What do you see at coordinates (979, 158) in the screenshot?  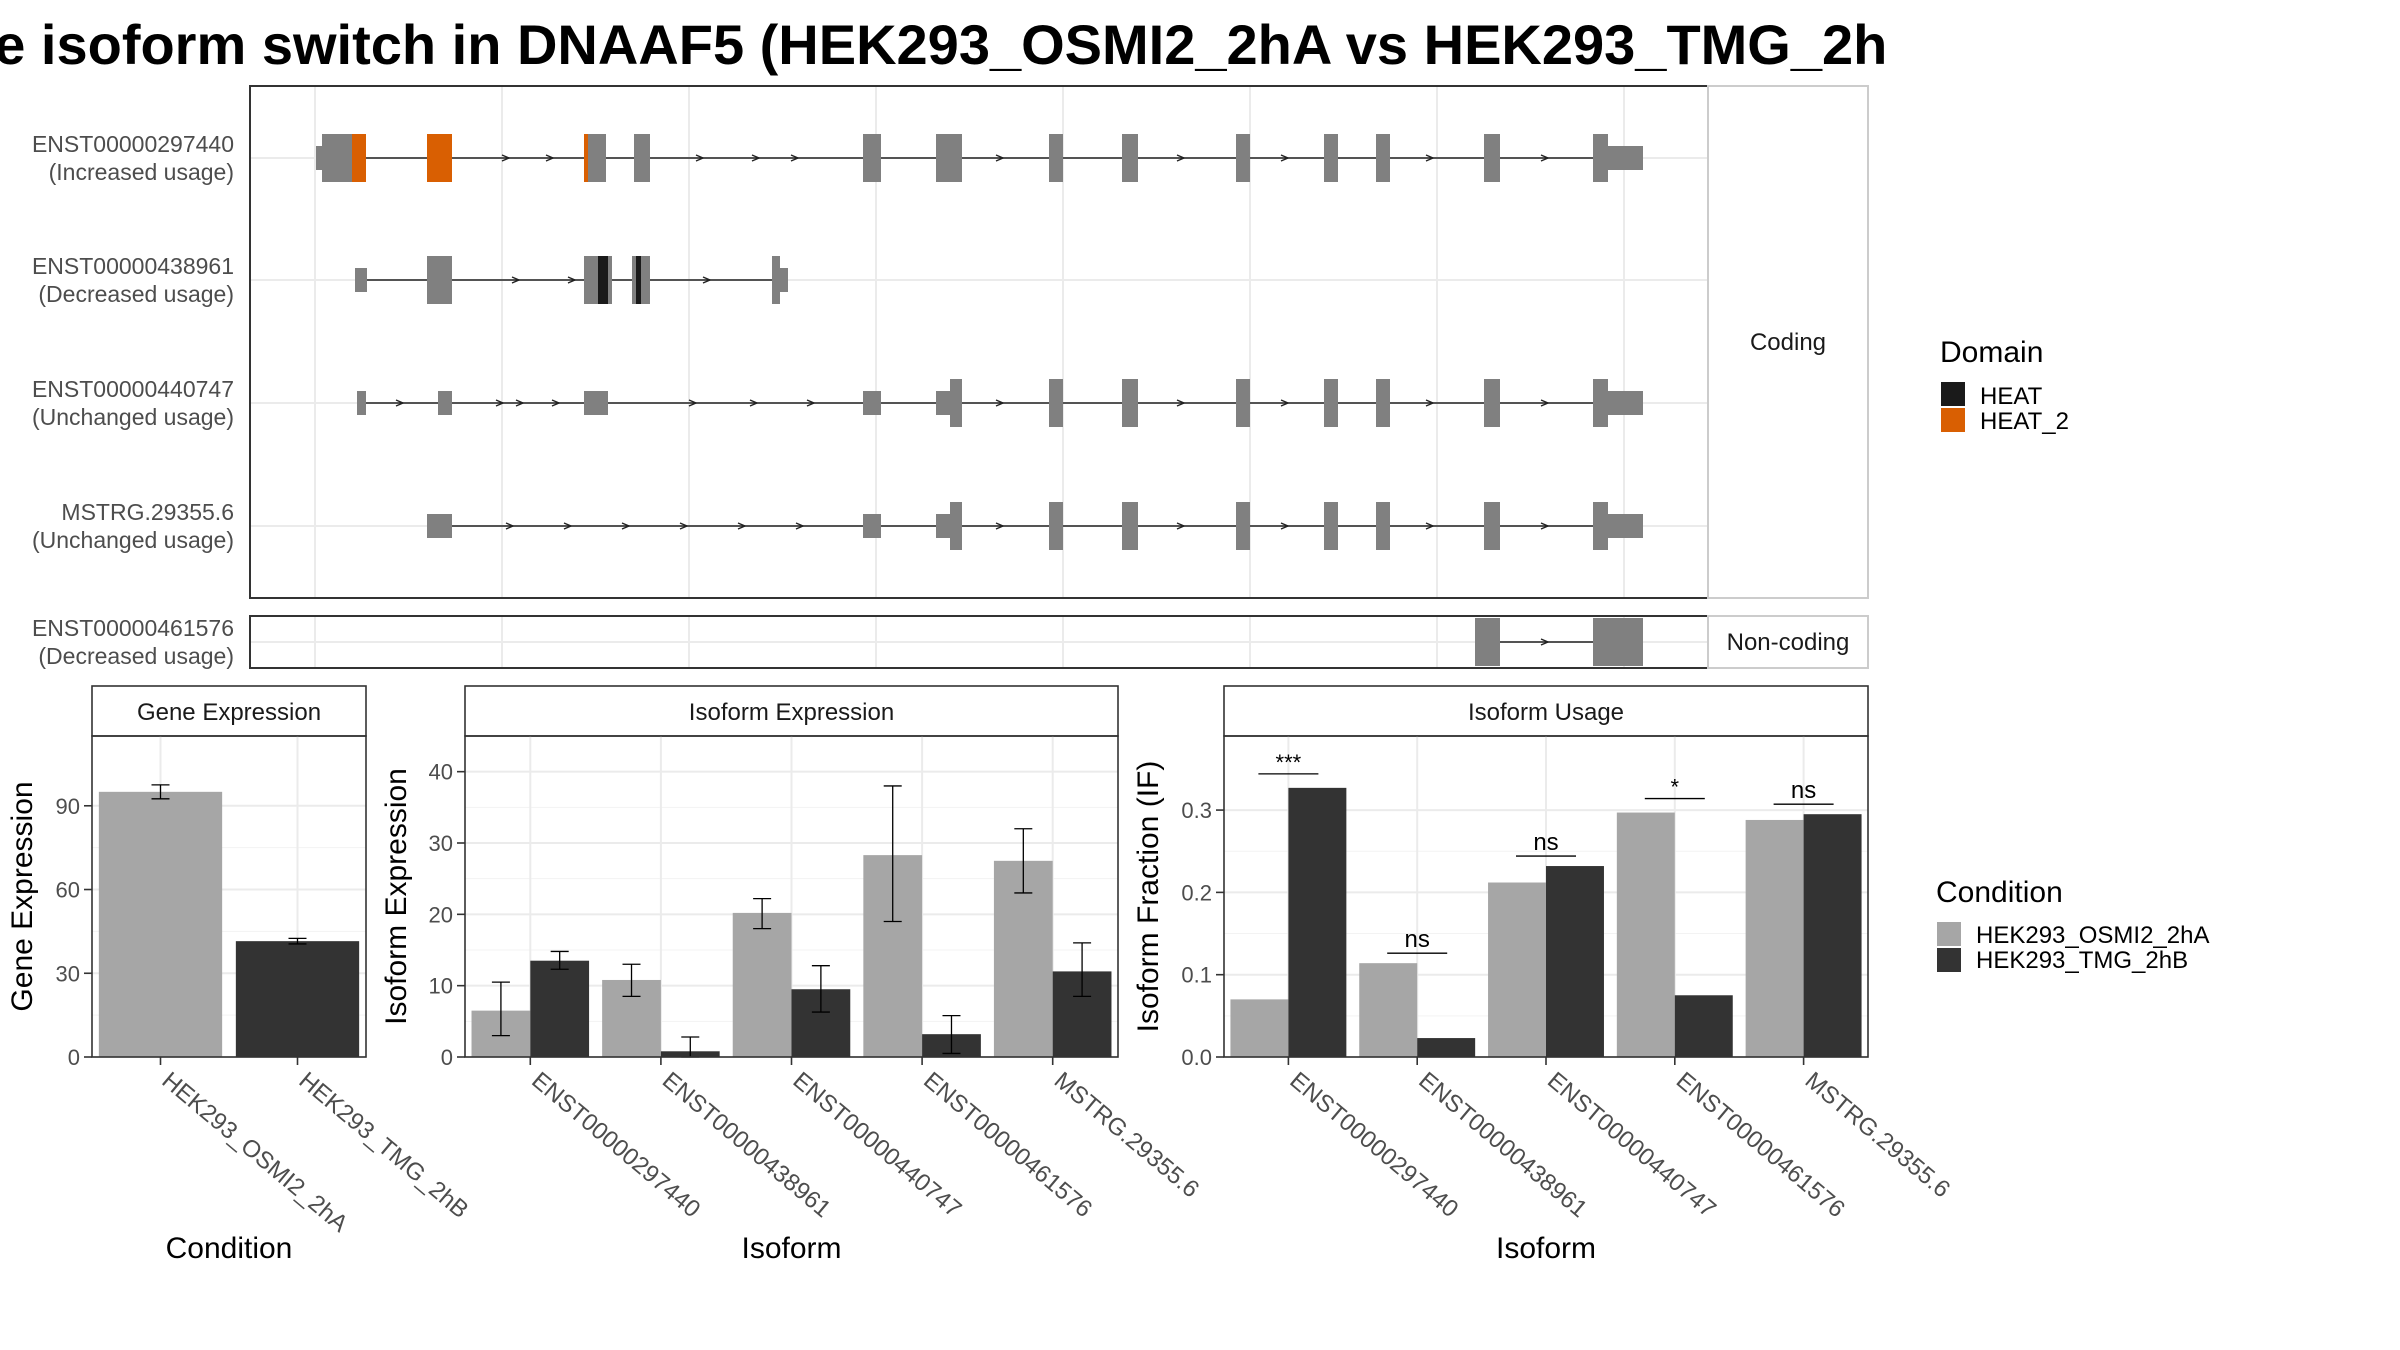 I see `transcript-ENST00000297440` at bounding box center [979, 158].